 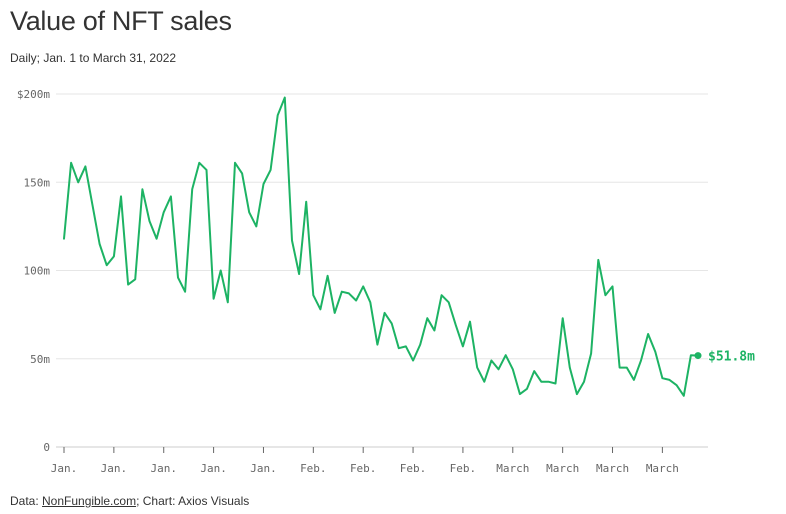 I want to click on annotation-layer: $51.8m, so click(x=724, y=357).